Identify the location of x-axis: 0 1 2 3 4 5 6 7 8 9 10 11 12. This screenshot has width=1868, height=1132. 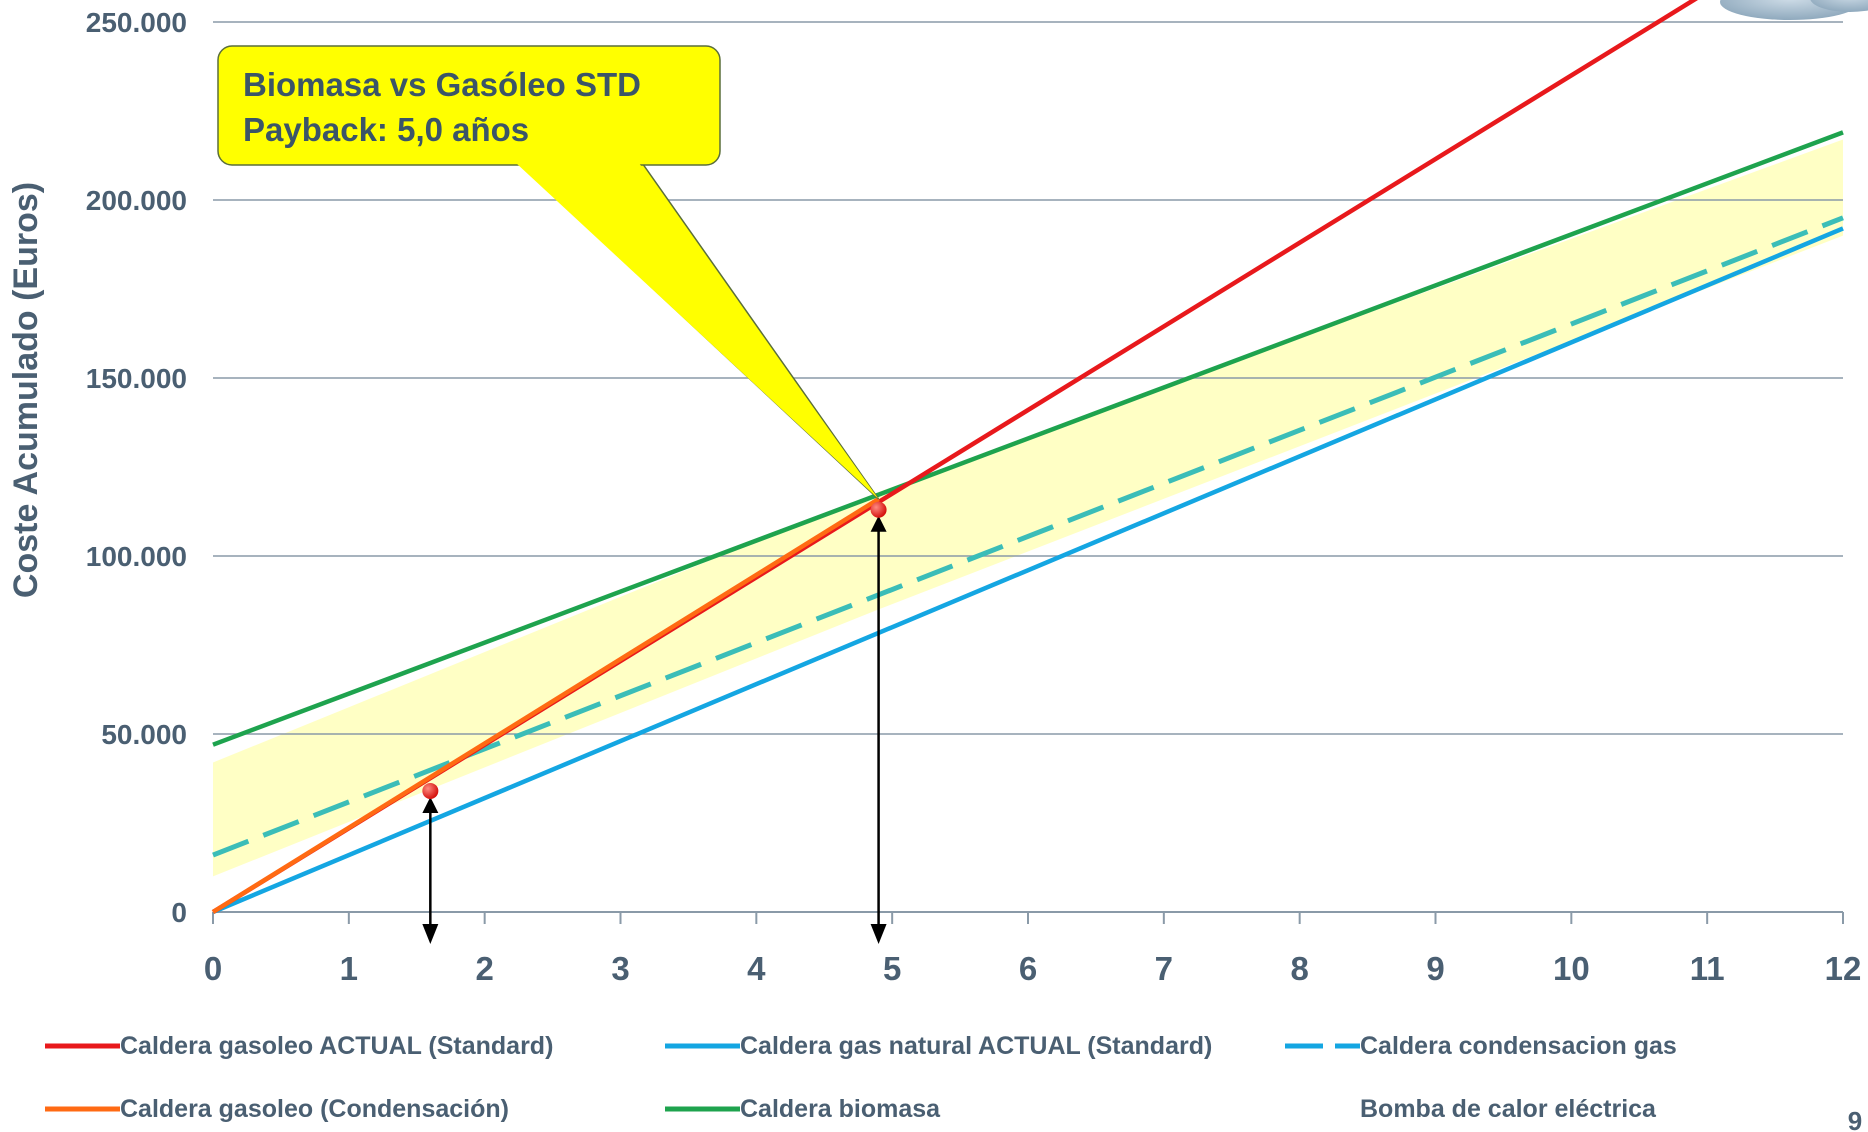
(1033, 949).